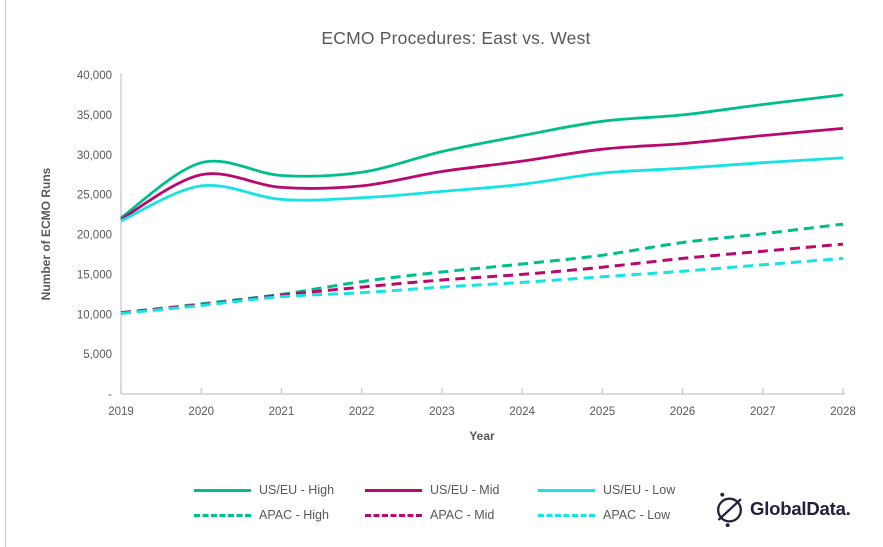 The width and height of the screenshot is (883, 547). What do you see at coordinates (94, 196) in the screenshot?
I see `y-tick-label: 25,000` at bounding box center [94, 196].